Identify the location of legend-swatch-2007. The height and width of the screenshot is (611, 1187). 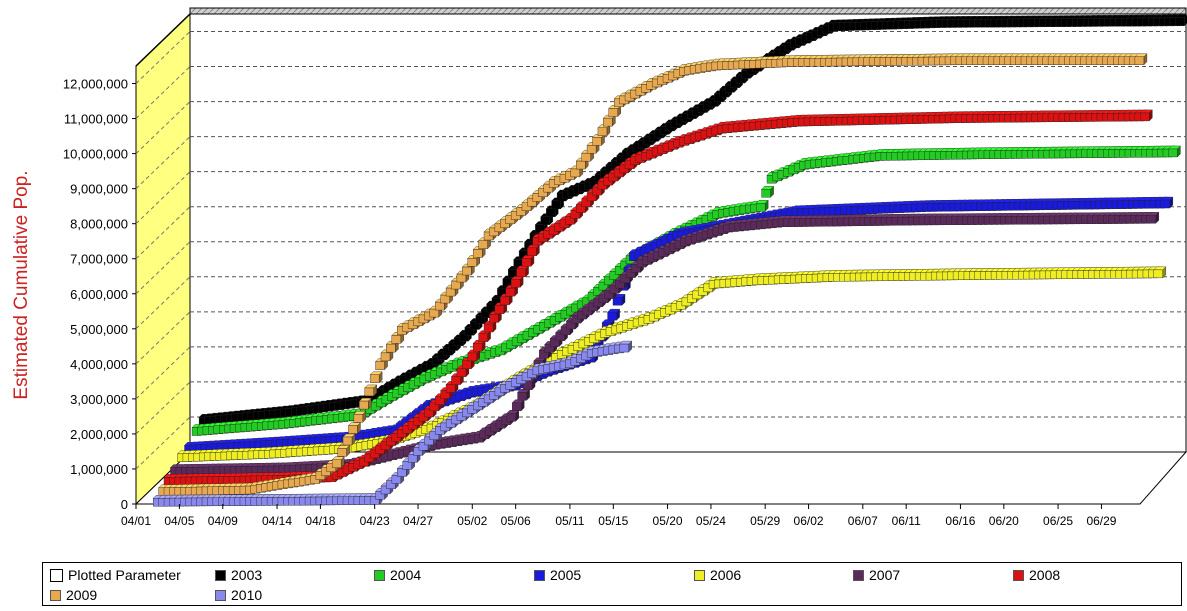
(858, 575).